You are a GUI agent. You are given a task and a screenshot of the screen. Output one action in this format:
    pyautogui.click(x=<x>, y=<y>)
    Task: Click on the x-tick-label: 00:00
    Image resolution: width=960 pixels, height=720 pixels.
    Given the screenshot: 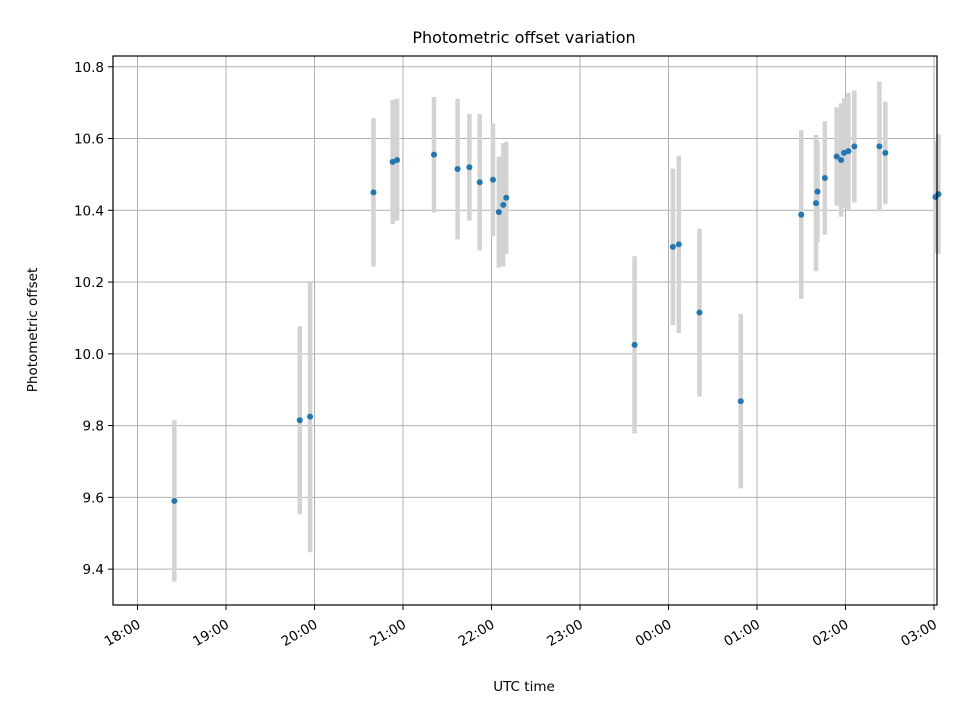 What is the action you would take?
    pyautogui.click(x=654, y=633)
    